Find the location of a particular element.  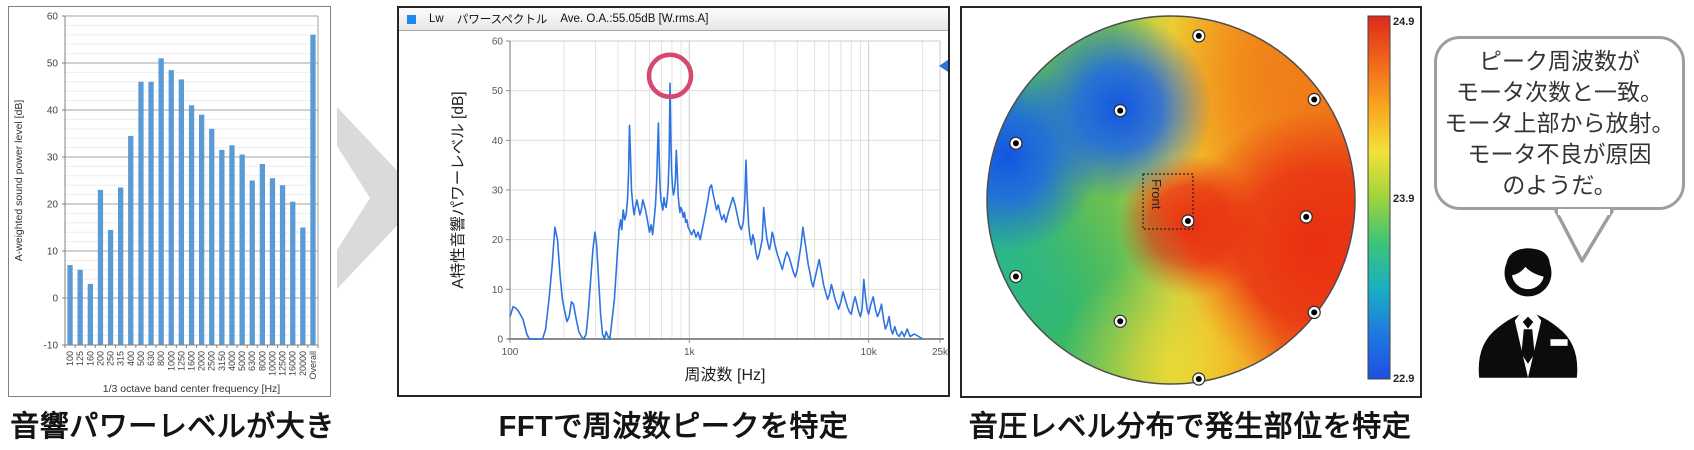

svg-text: -10 is located at coordinates (51, 346).